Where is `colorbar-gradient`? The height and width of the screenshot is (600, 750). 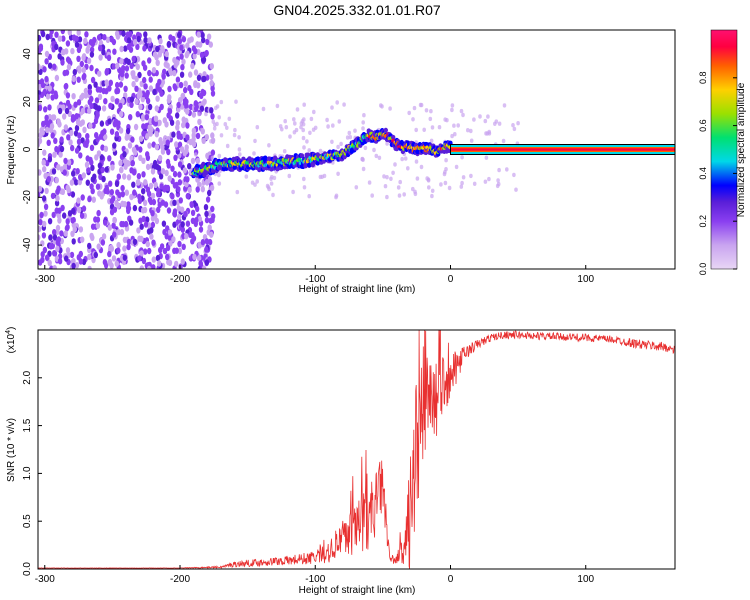
colorbar-gradient is located at coordinates (724, 149).